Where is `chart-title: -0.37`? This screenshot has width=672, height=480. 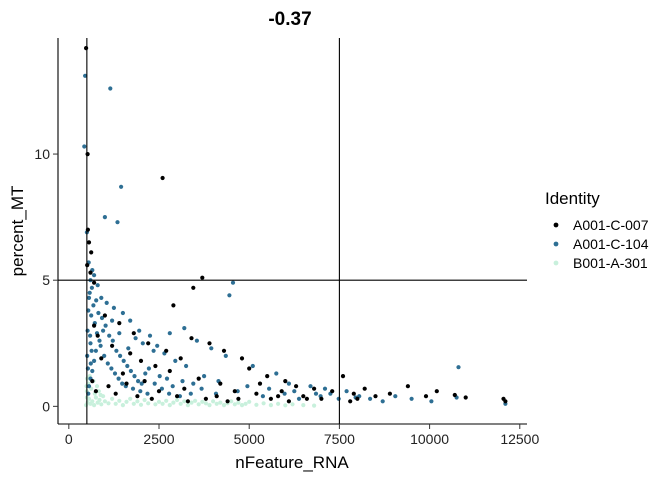
chart-title: -0.37 is located at coordinates (289, 19).